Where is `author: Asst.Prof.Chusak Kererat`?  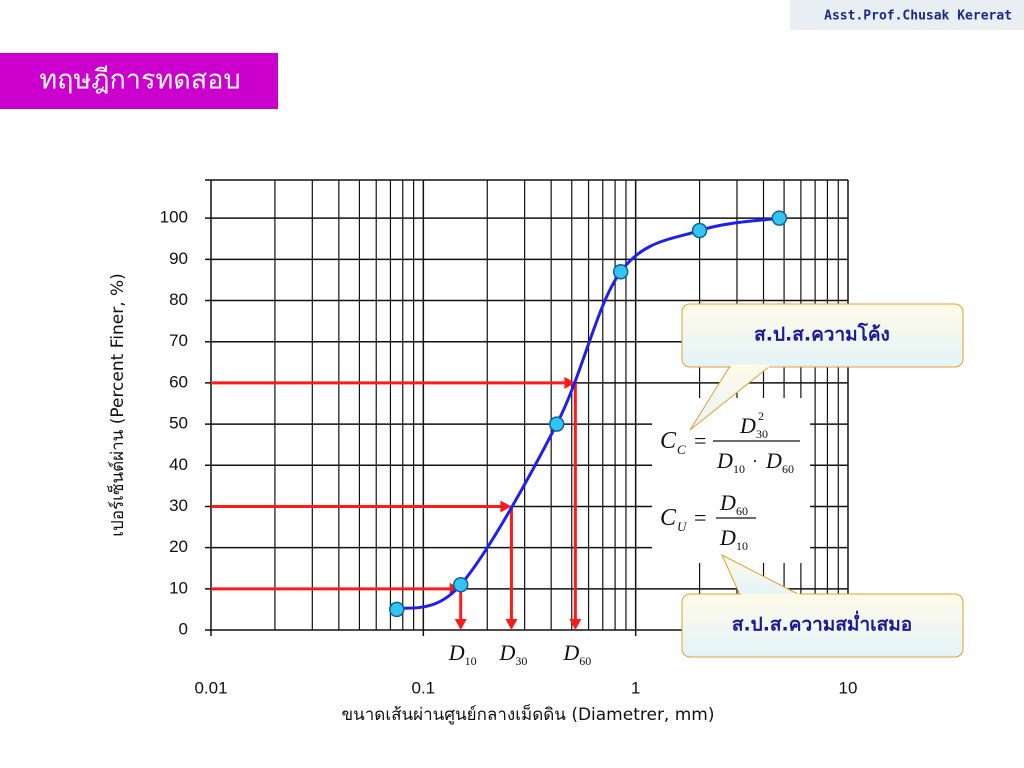
author: Asst.Prof.Chusak Kererat is located at coordinates (918, 16).